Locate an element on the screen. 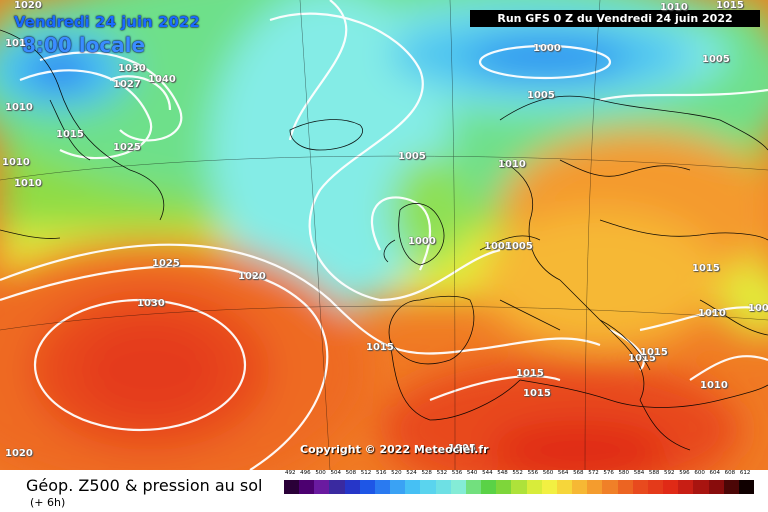  pressure-label: 1040 is located at coordinates (162, 79).